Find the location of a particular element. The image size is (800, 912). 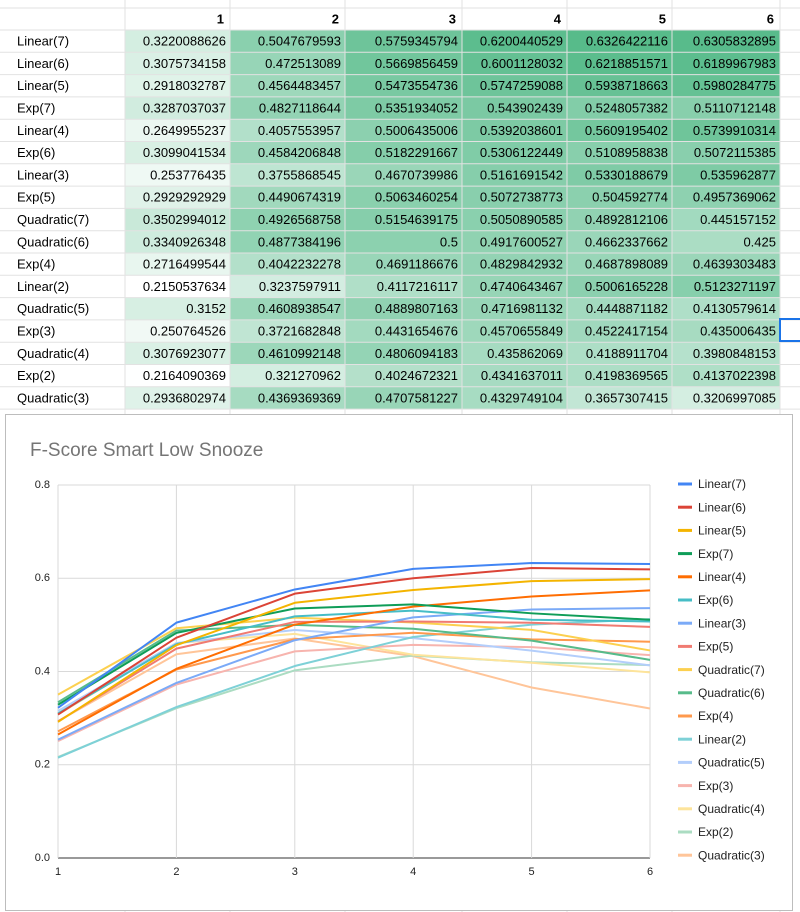

cell-value: 0.4926568758 is located at coordinates (299, 219).